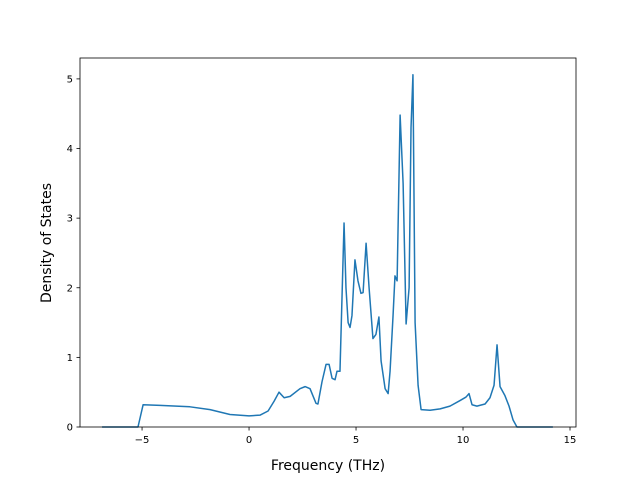  I want to click on x-tick-label: 10, so click(463, 440).